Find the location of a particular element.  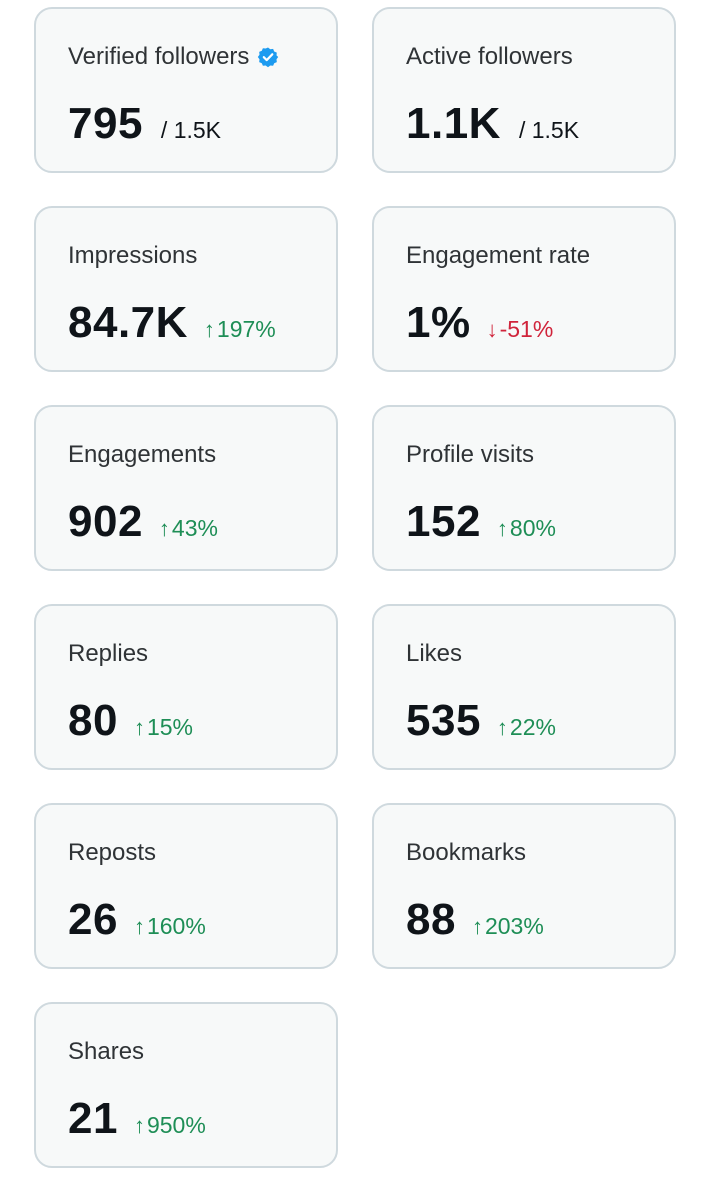

card-title-text: Shares is located at coordinates (106, 1051).